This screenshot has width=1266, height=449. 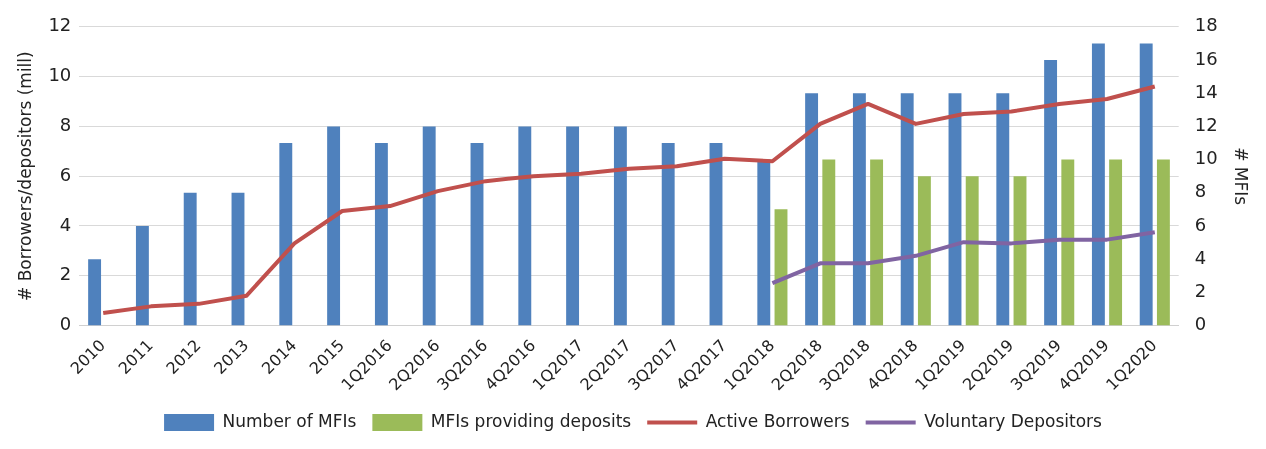 What do you see at coordinates (24, 176) in the screenshot?
I see `y-axis-title: # Borrowers/depositors (mill)` at bounding box center [24, 176].